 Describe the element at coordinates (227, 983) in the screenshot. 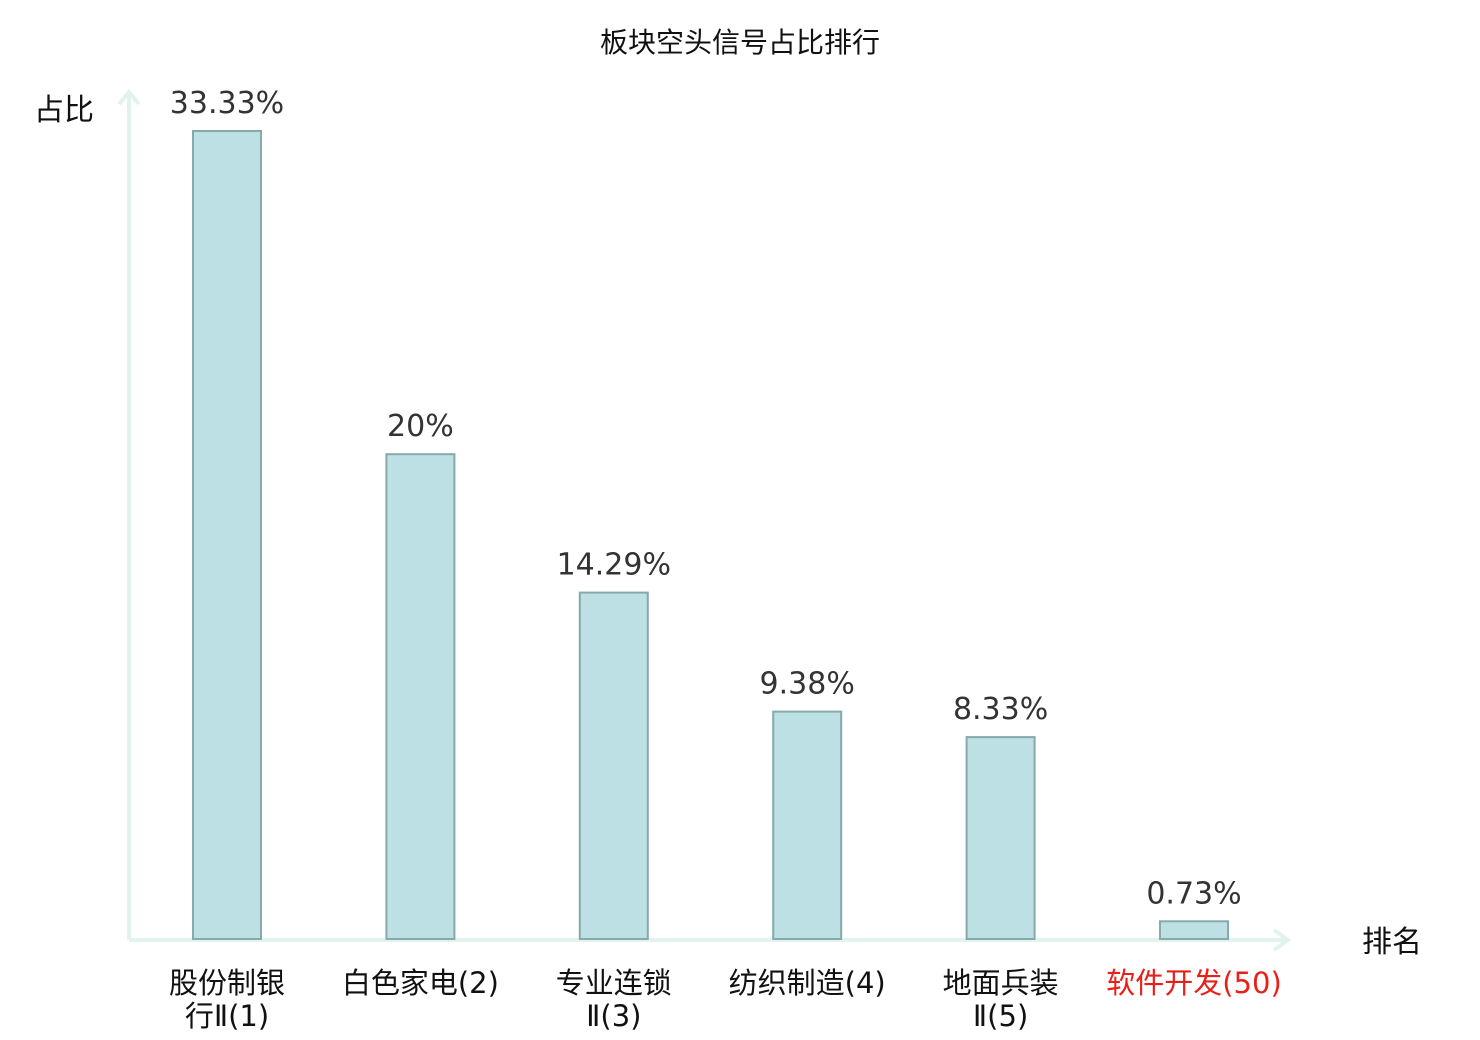

I see `tick-label-1-line-1: 股份制银` at that location.